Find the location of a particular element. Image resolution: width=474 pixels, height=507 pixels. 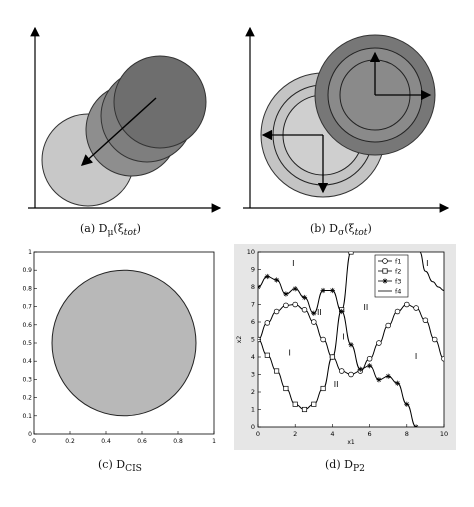

y-tick-label: 5 is located at coordinates (253, 340).